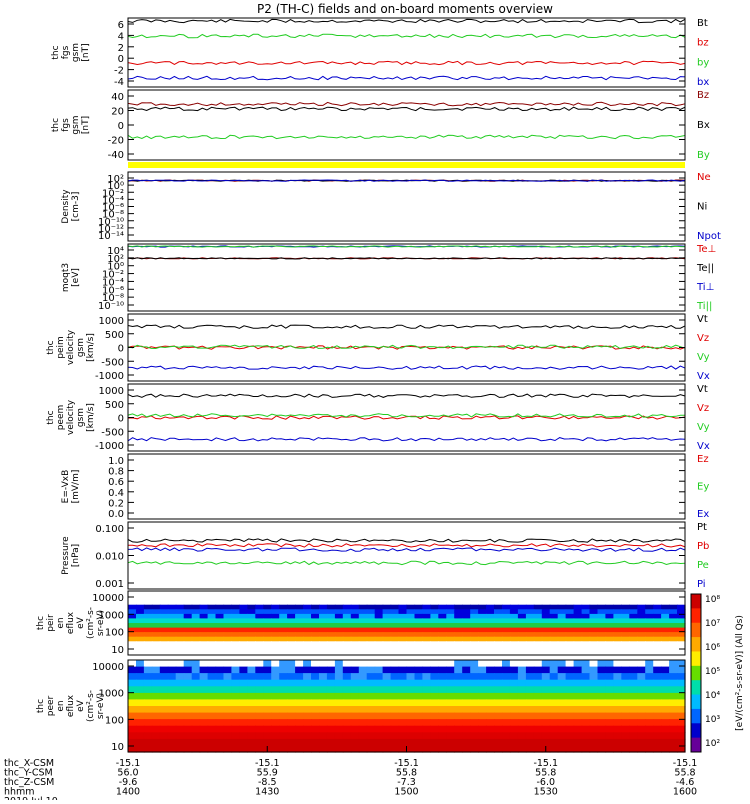 The height and width of the screenshot is (804, 750). Describe the element at coordinates (406, 347) in the screenshot. I see `series-line-Vy` at that location.